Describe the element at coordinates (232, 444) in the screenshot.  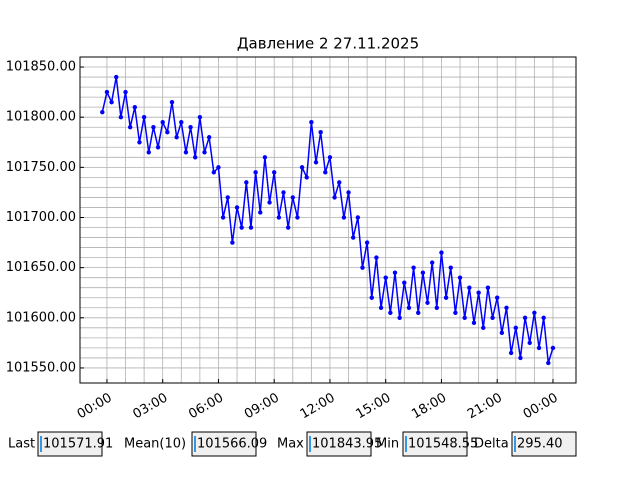
I see `readout-value: 101566.09` at that location.